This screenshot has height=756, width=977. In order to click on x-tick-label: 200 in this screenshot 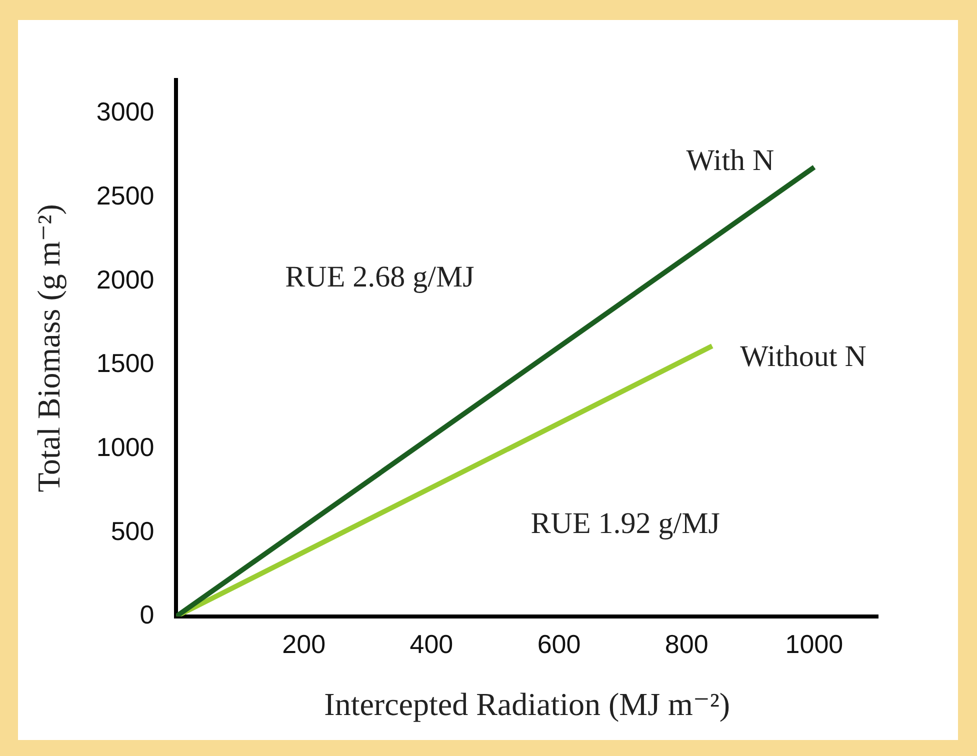, I will do `click(304, 644)`.